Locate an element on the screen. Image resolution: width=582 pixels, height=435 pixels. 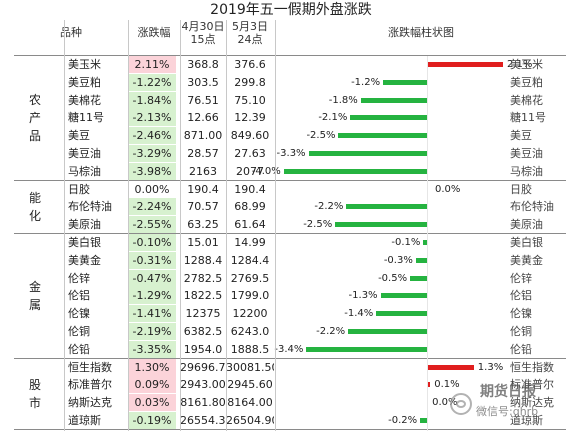
row-change: 1.30% is located at coordinates (152, 367).